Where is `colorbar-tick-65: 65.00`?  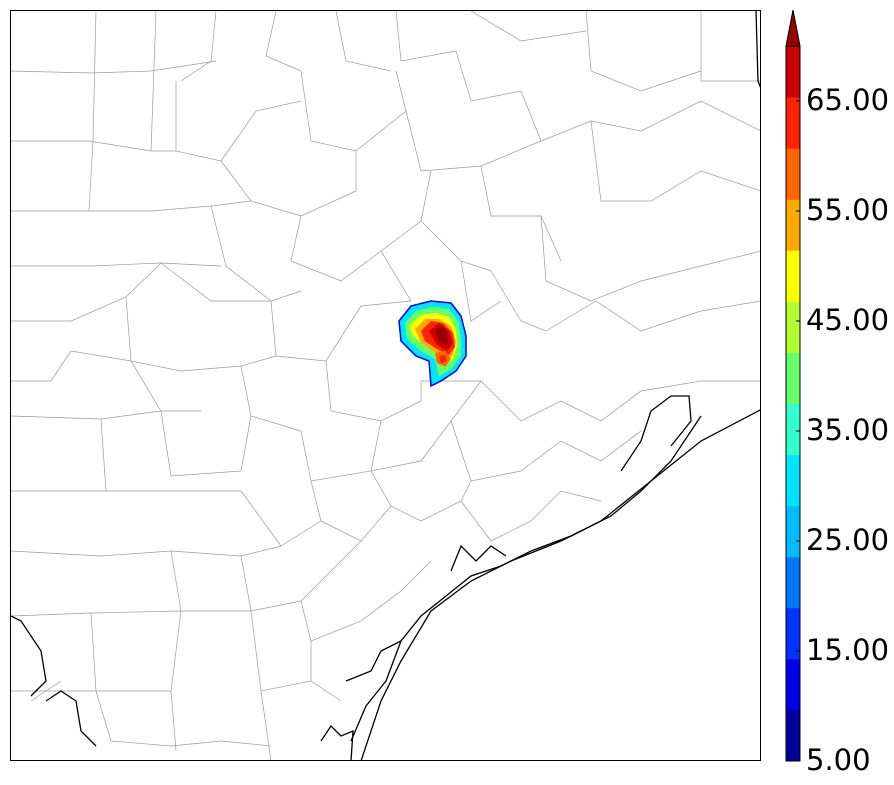 colorbar-tick-65: 65.00 is located at coordinates (848, 100).